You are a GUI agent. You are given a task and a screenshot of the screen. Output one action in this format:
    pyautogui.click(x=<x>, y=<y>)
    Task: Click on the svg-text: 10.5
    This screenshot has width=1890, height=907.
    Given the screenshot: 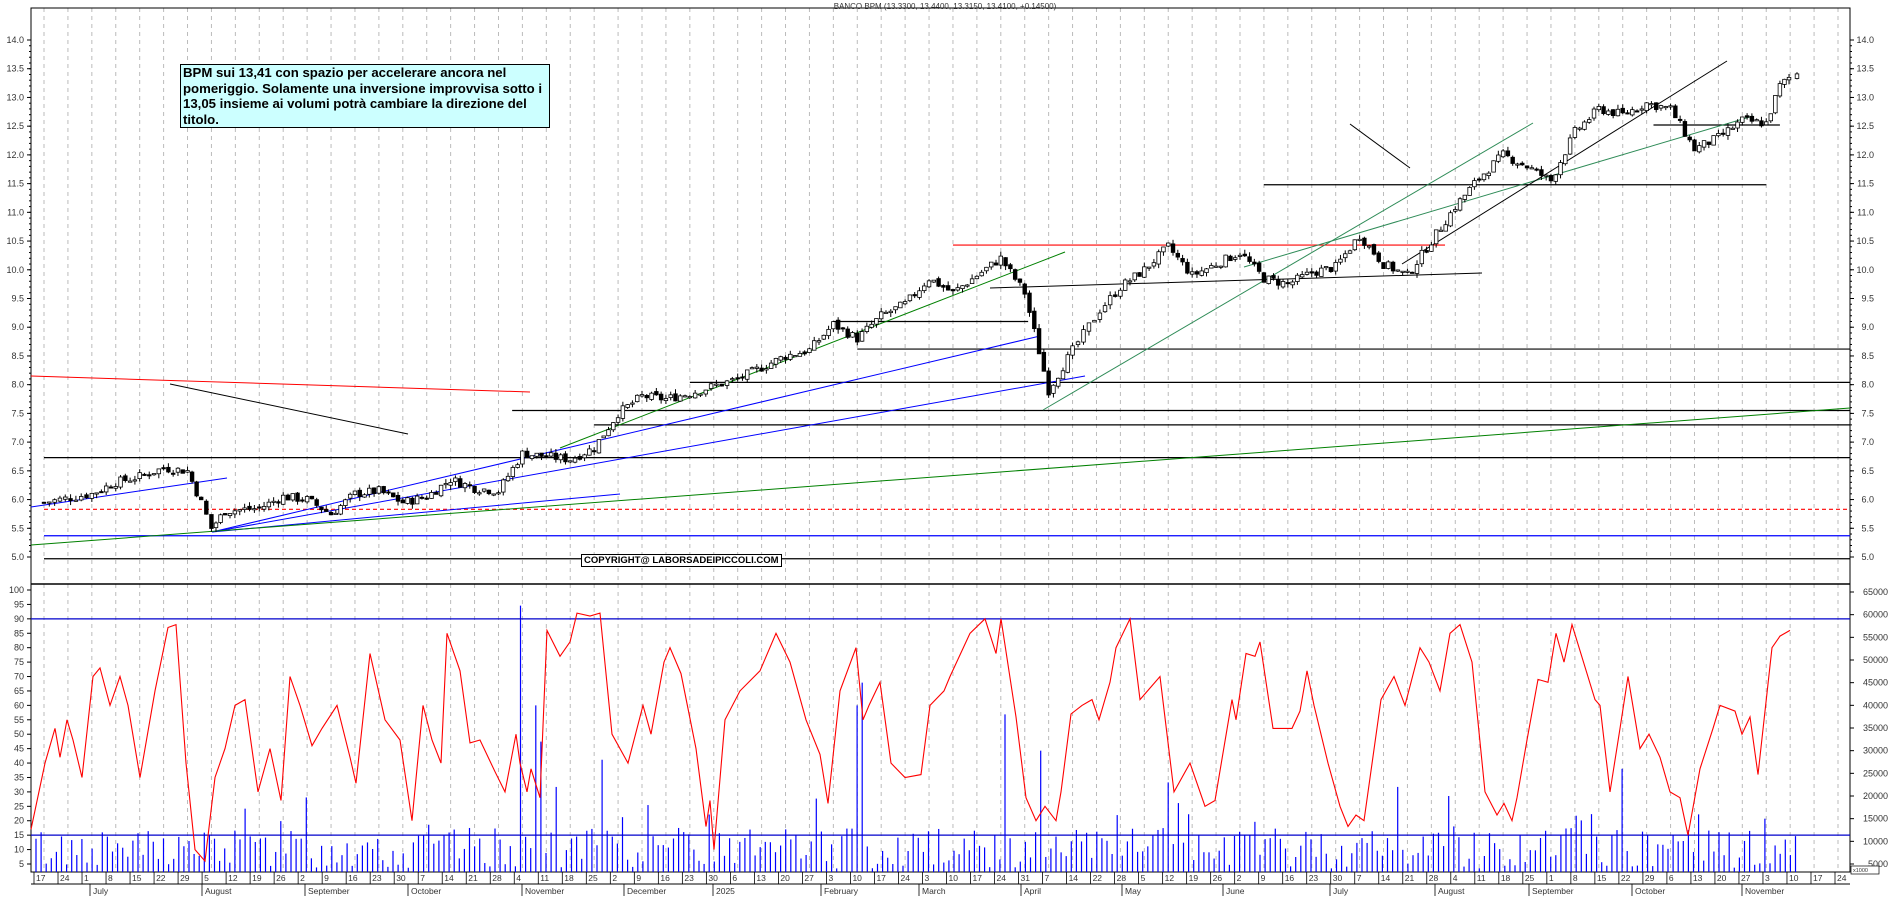 What is the action you would take?
    pyautogui.click(x=1865, y=241)
    